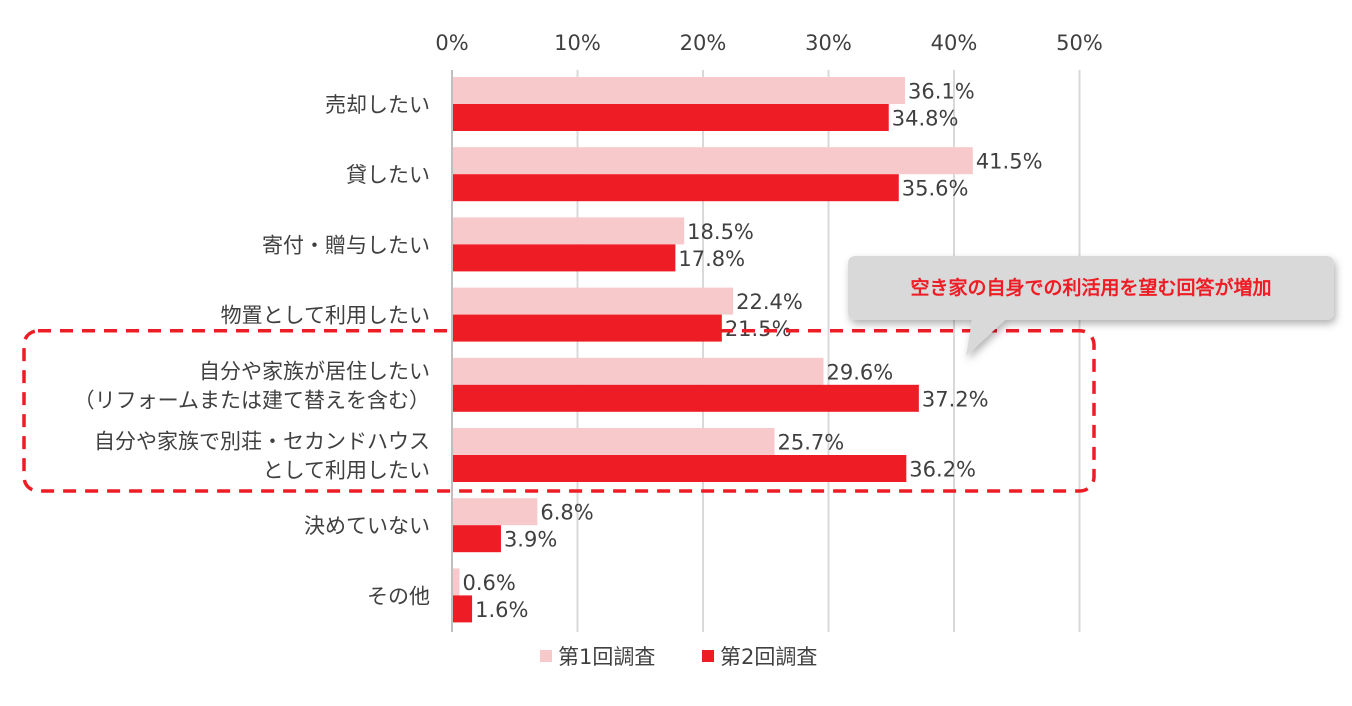  What do you see at coordinates (388, 175) in the screenshot?
I see `category-label: 貸したい` at bounding box center [388, 175].